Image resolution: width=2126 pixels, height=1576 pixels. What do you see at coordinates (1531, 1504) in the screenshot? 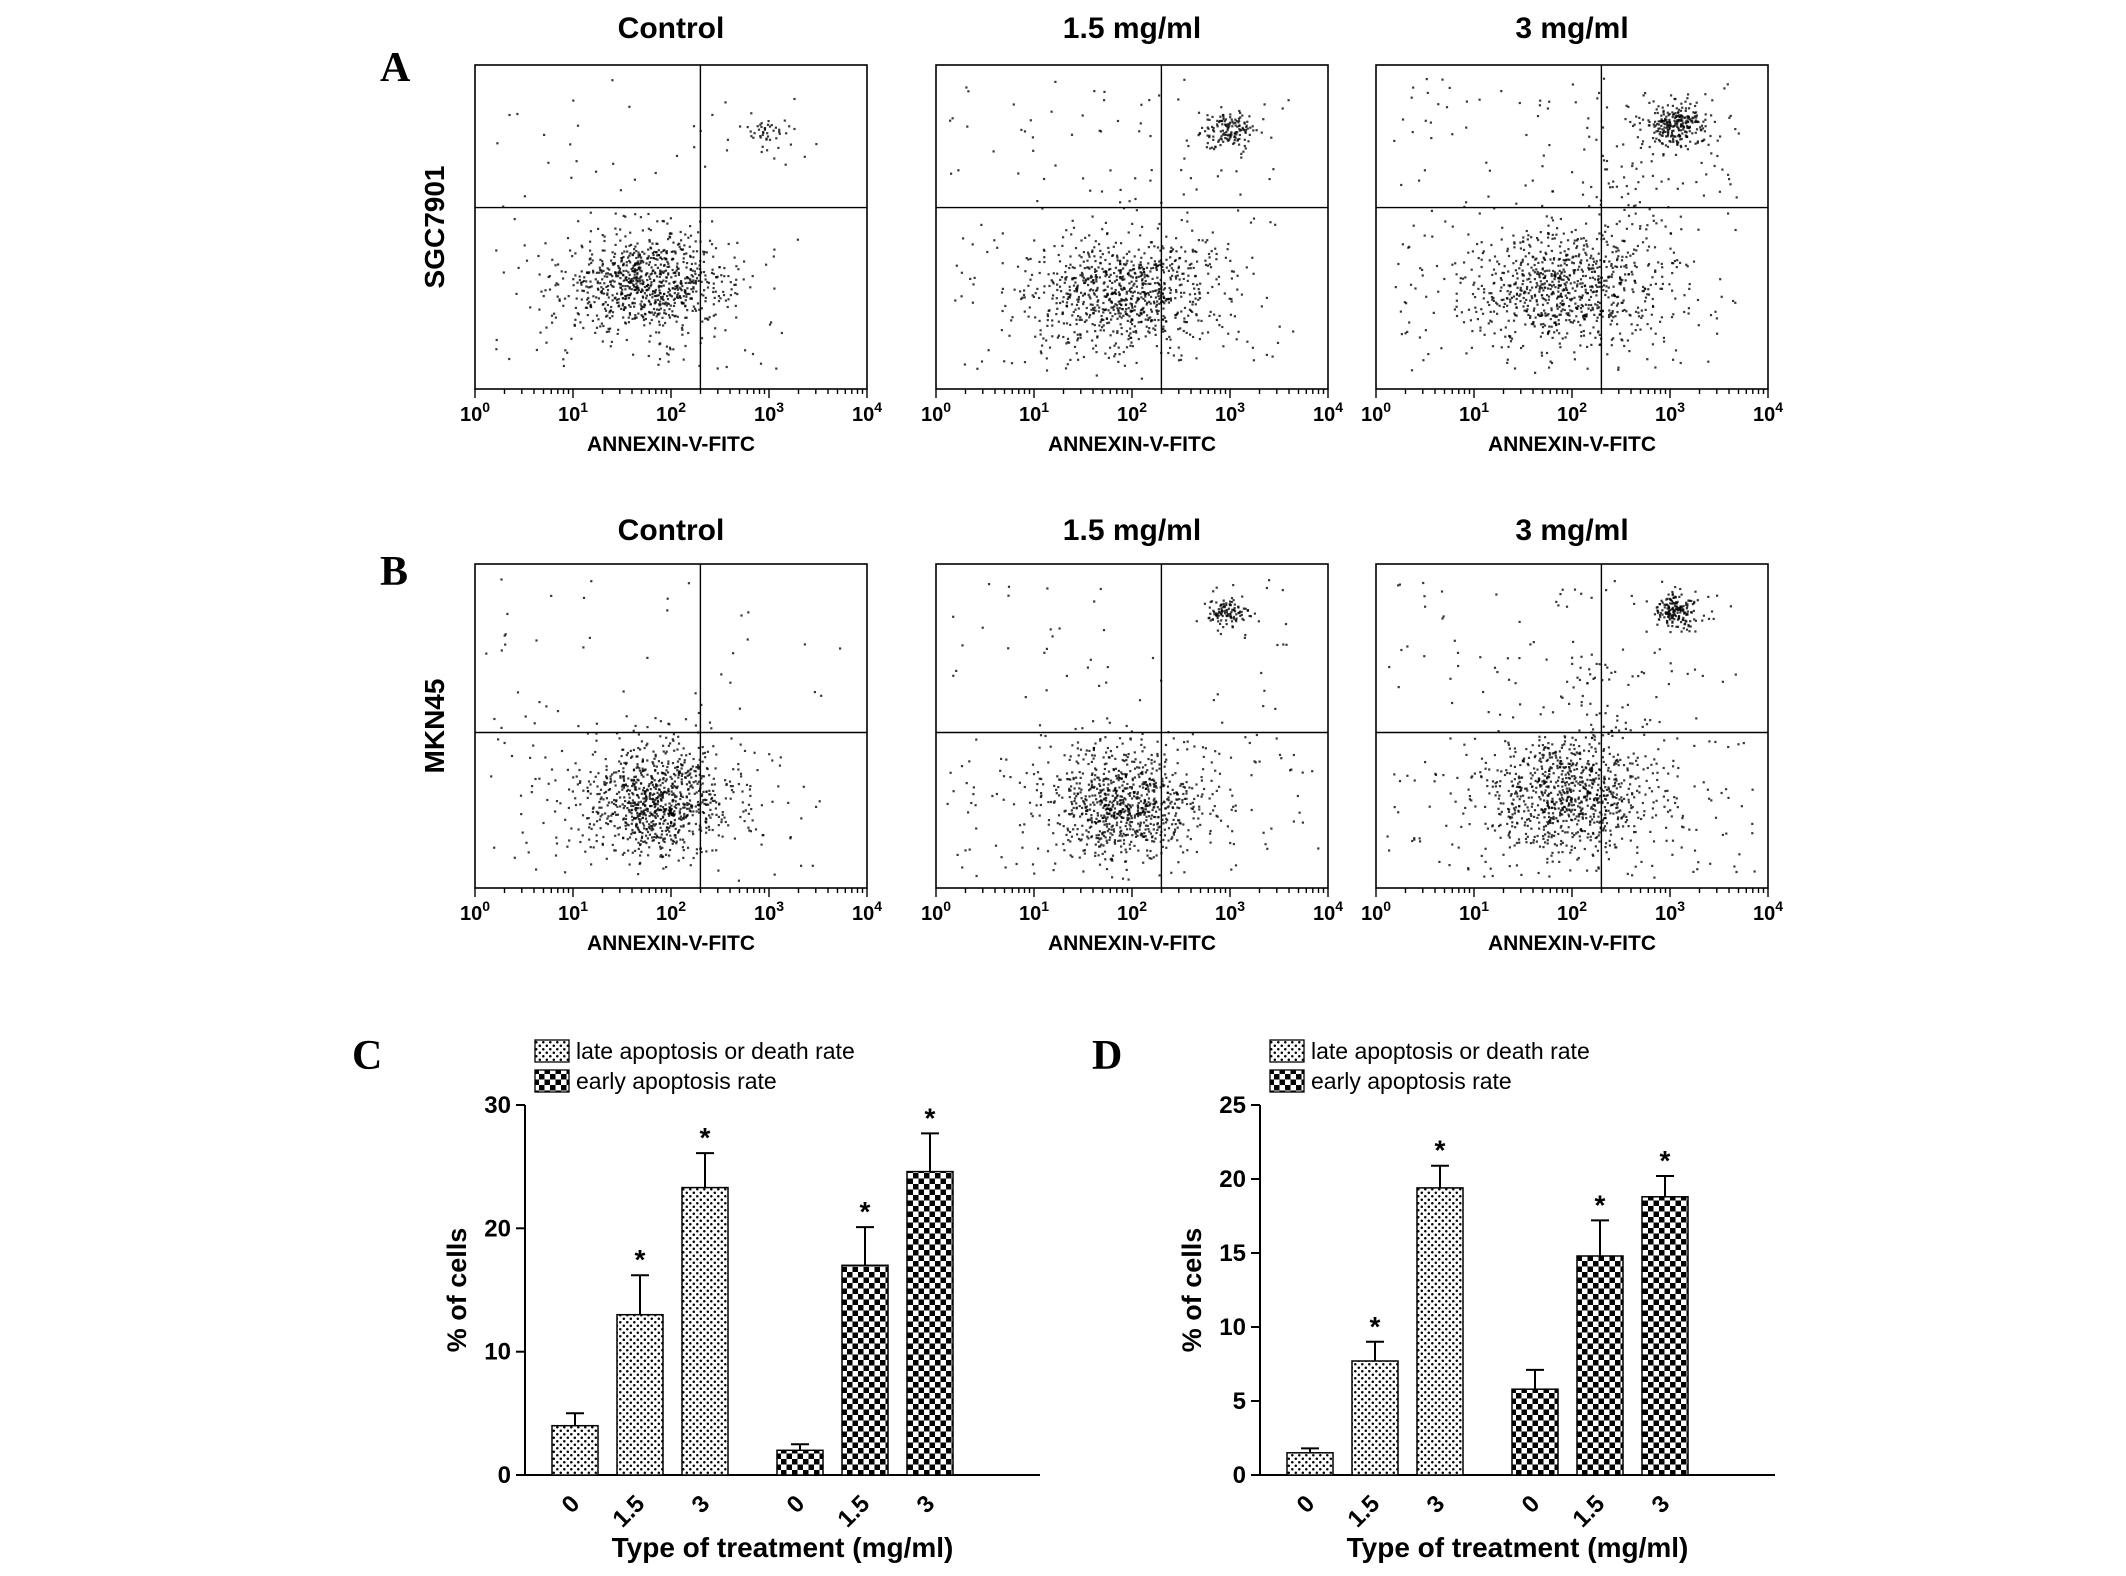
I see `x-tick-label: 0` at bounding box center [1531, 1504].